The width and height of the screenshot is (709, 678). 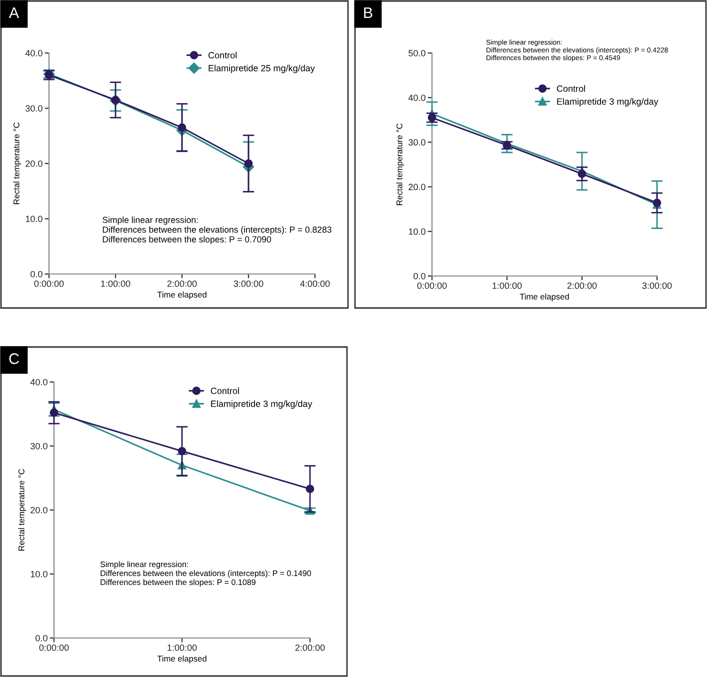 What do you see at coordinates (261, 69) in the screenshot?
I see `legend-label: Elamipretide 25 mg/kg/day` at bounding box center [261, 69].